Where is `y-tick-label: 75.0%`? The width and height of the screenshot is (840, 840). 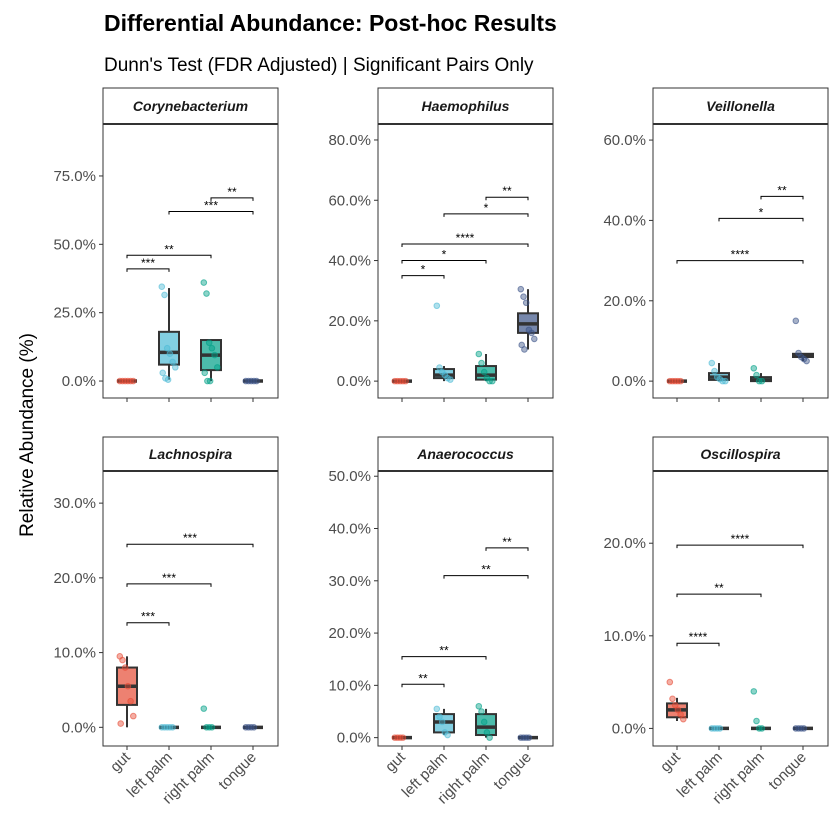 y-tick-label: 75.0% is located at coordinates (74, 176).